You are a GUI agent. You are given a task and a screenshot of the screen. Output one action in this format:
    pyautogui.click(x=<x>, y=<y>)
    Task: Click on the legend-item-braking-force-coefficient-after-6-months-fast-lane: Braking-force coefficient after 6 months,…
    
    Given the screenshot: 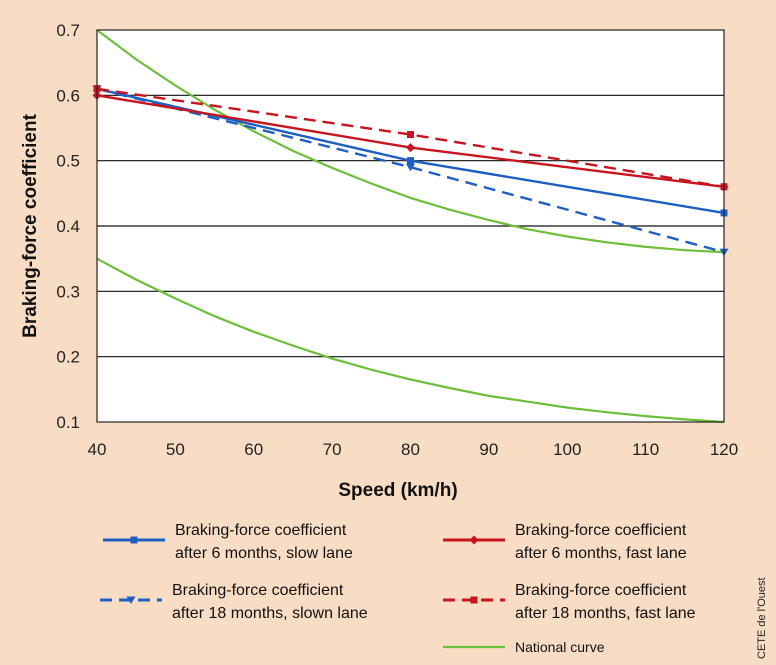 What is the action you would take?
    pyautogui.click(x=565, y=542)
    